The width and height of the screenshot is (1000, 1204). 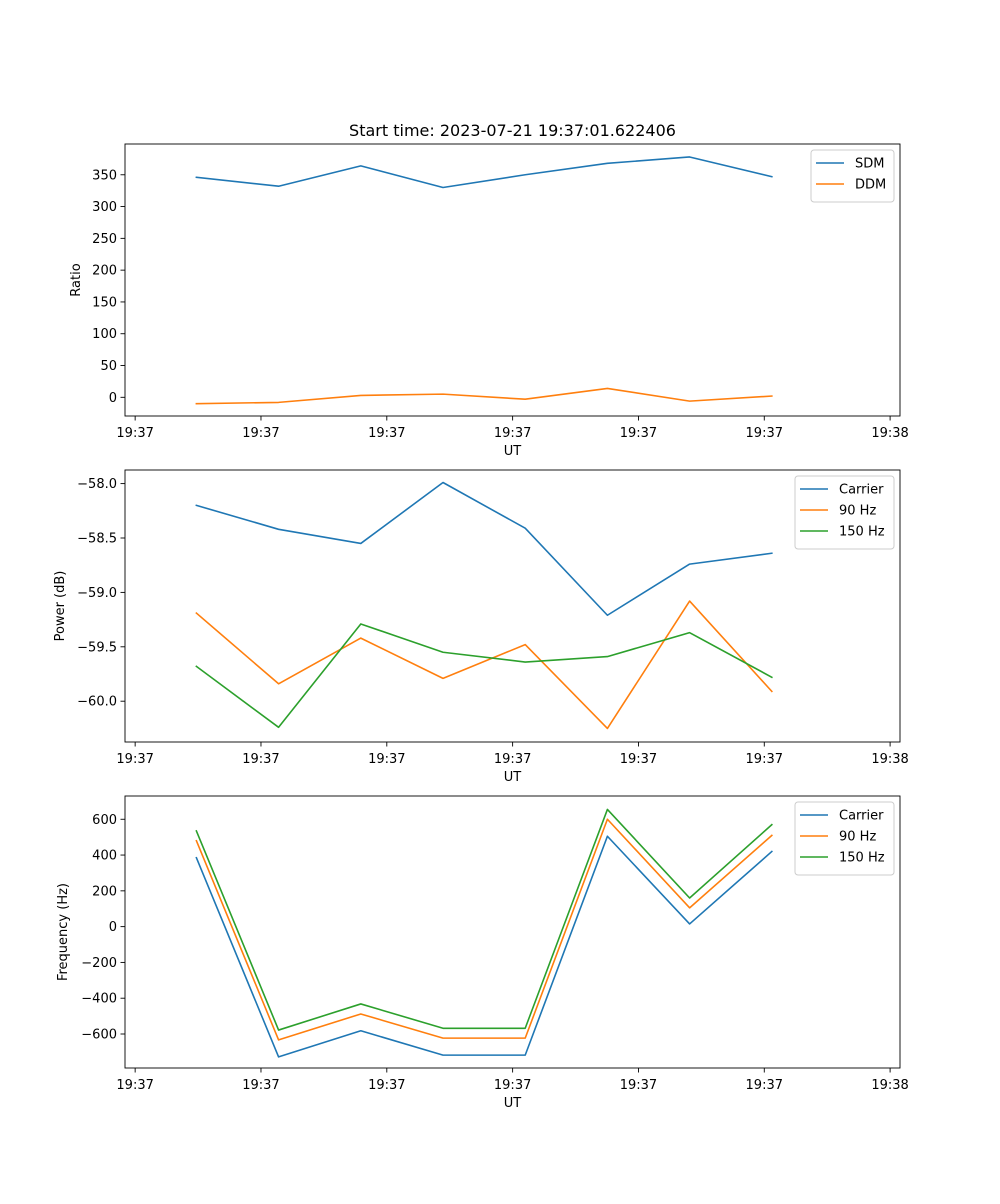 What do you see at coordinates (104, 207) in the screenshot?
I see `y-tick-label: 300` at bounding box center [104, 207].